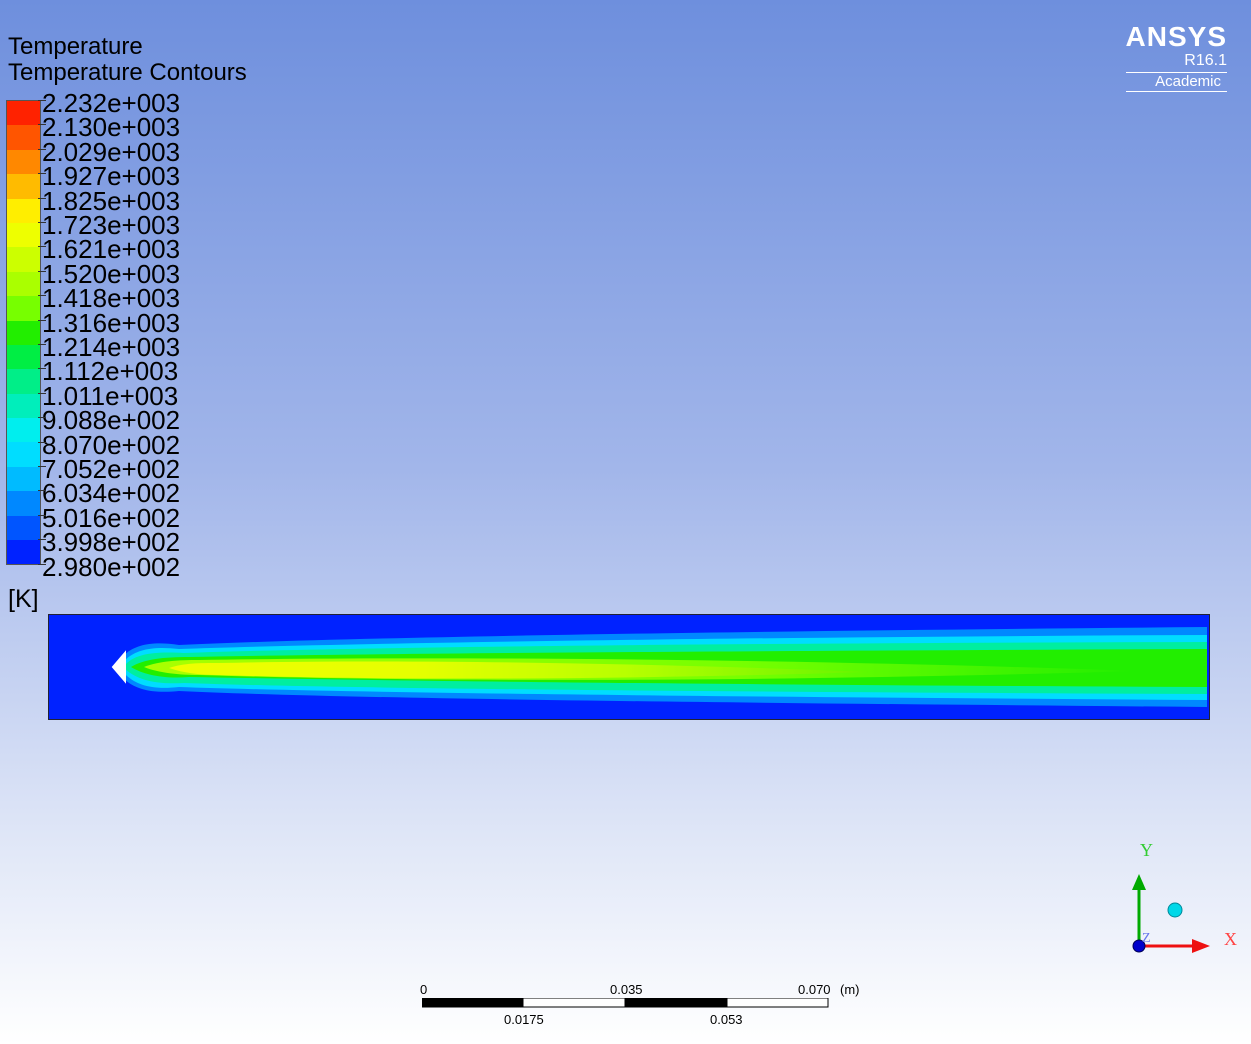 Image resolution: width=1251 pixels, height=1044 pixels. What do you see at coordinates (1175, 910) in the screenshot?
I see `rotation-center-icon` at bounding box center [1175, 910].